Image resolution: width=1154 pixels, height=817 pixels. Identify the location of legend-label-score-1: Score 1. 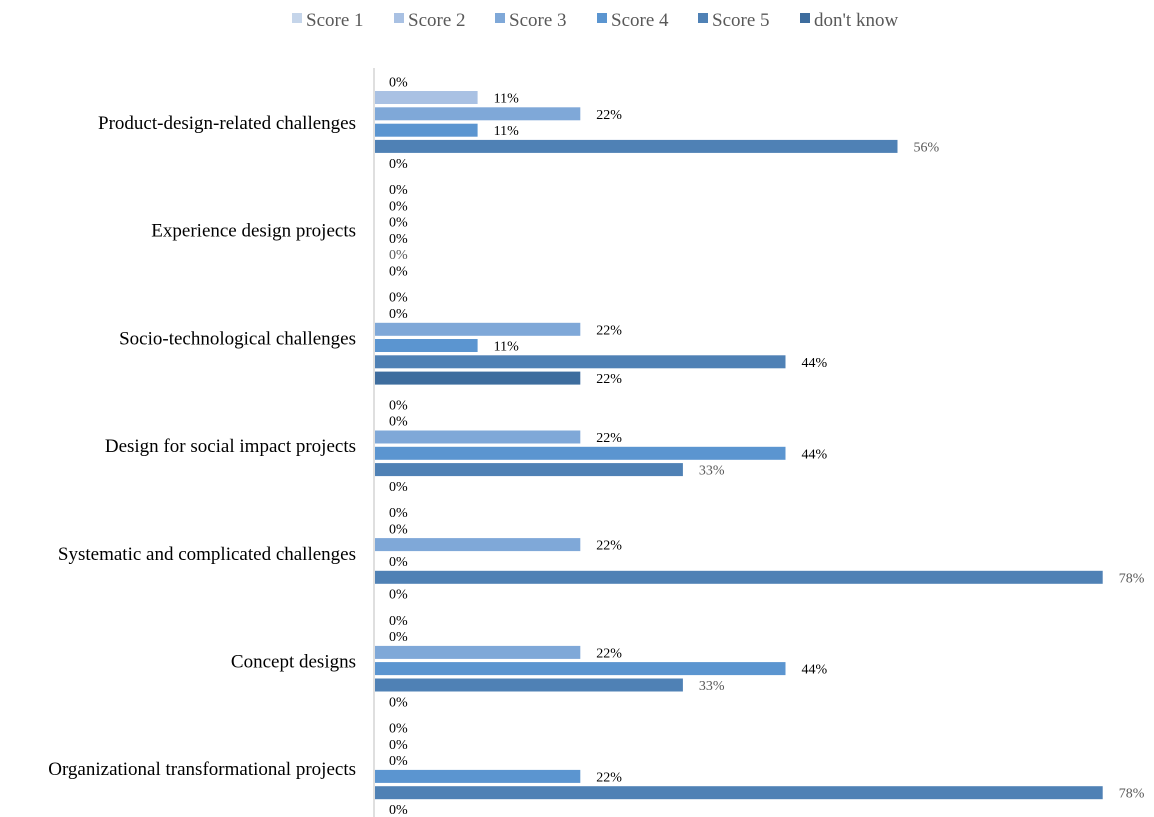
(335, 20).